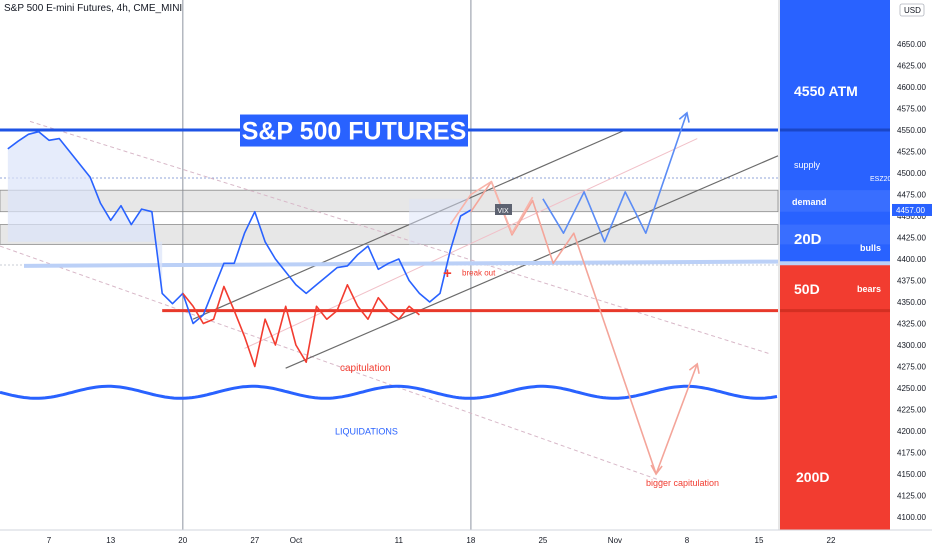  I want to click on panel-ticker-tag: ESZ2021, so click(884, 179).